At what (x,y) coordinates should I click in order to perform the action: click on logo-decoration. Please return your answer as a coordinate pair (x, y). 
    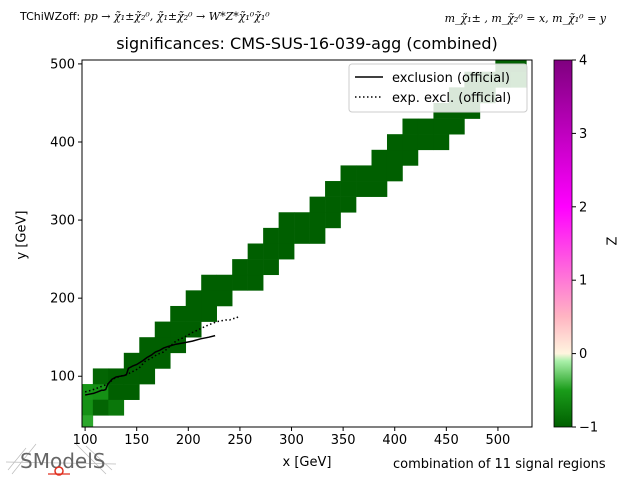
    Looking at the image, I should click on (61, 459).